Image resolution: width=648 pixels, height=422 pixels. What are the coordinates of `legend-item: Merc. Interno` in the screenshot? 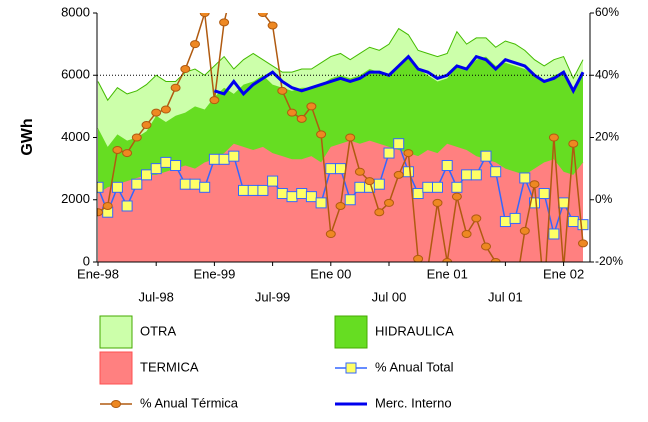 It's located at (393, 402).